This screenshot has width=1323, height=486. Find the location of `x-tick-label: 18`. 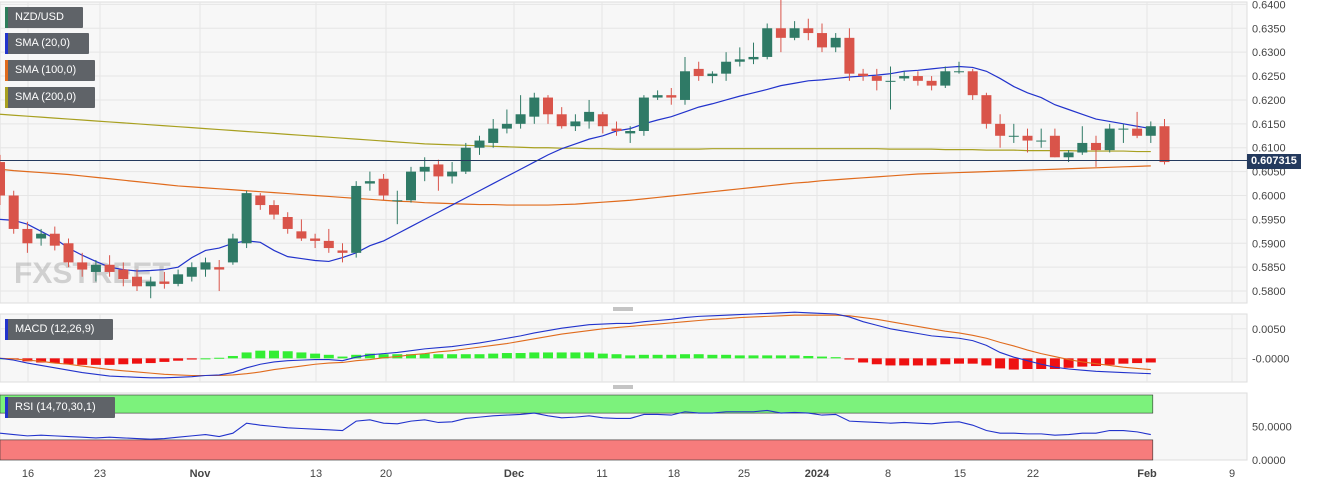

x-tick-label: 18 is located at coordinates (674, 474).